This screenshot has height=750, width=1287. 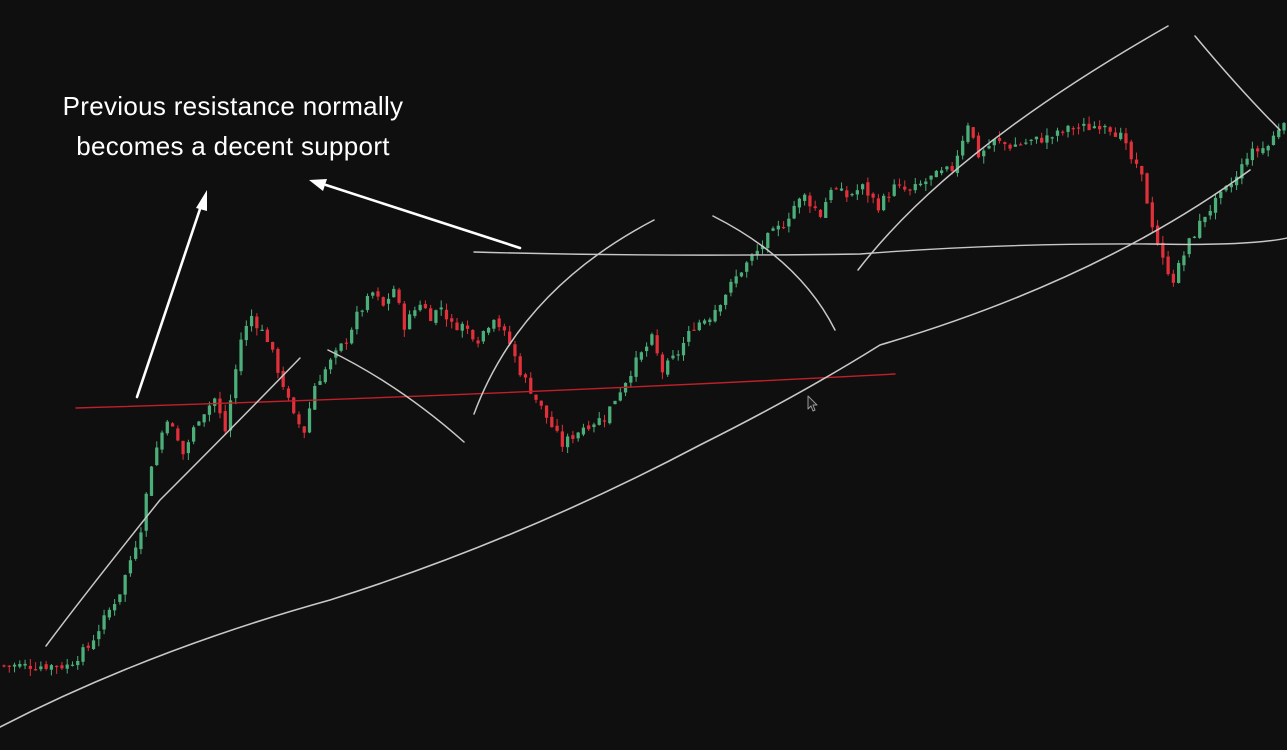 What do you see at coordinates (423, 216) in the screenshot?
I see `support-arrow-right` at bounding box center [423, 216].